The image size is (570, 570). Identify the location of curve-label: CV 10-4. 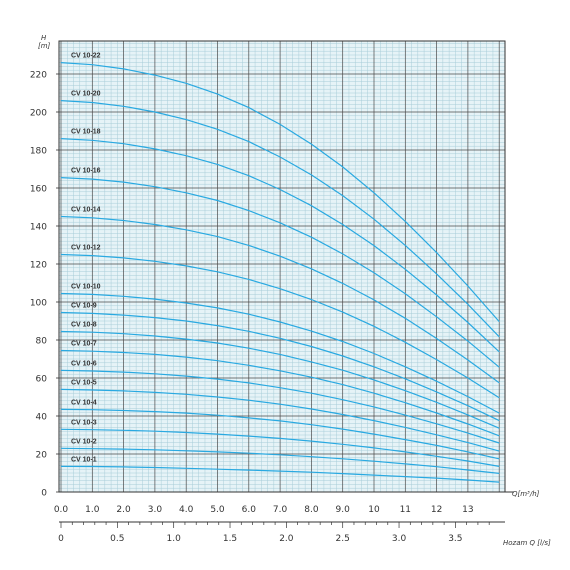
(84, 402).